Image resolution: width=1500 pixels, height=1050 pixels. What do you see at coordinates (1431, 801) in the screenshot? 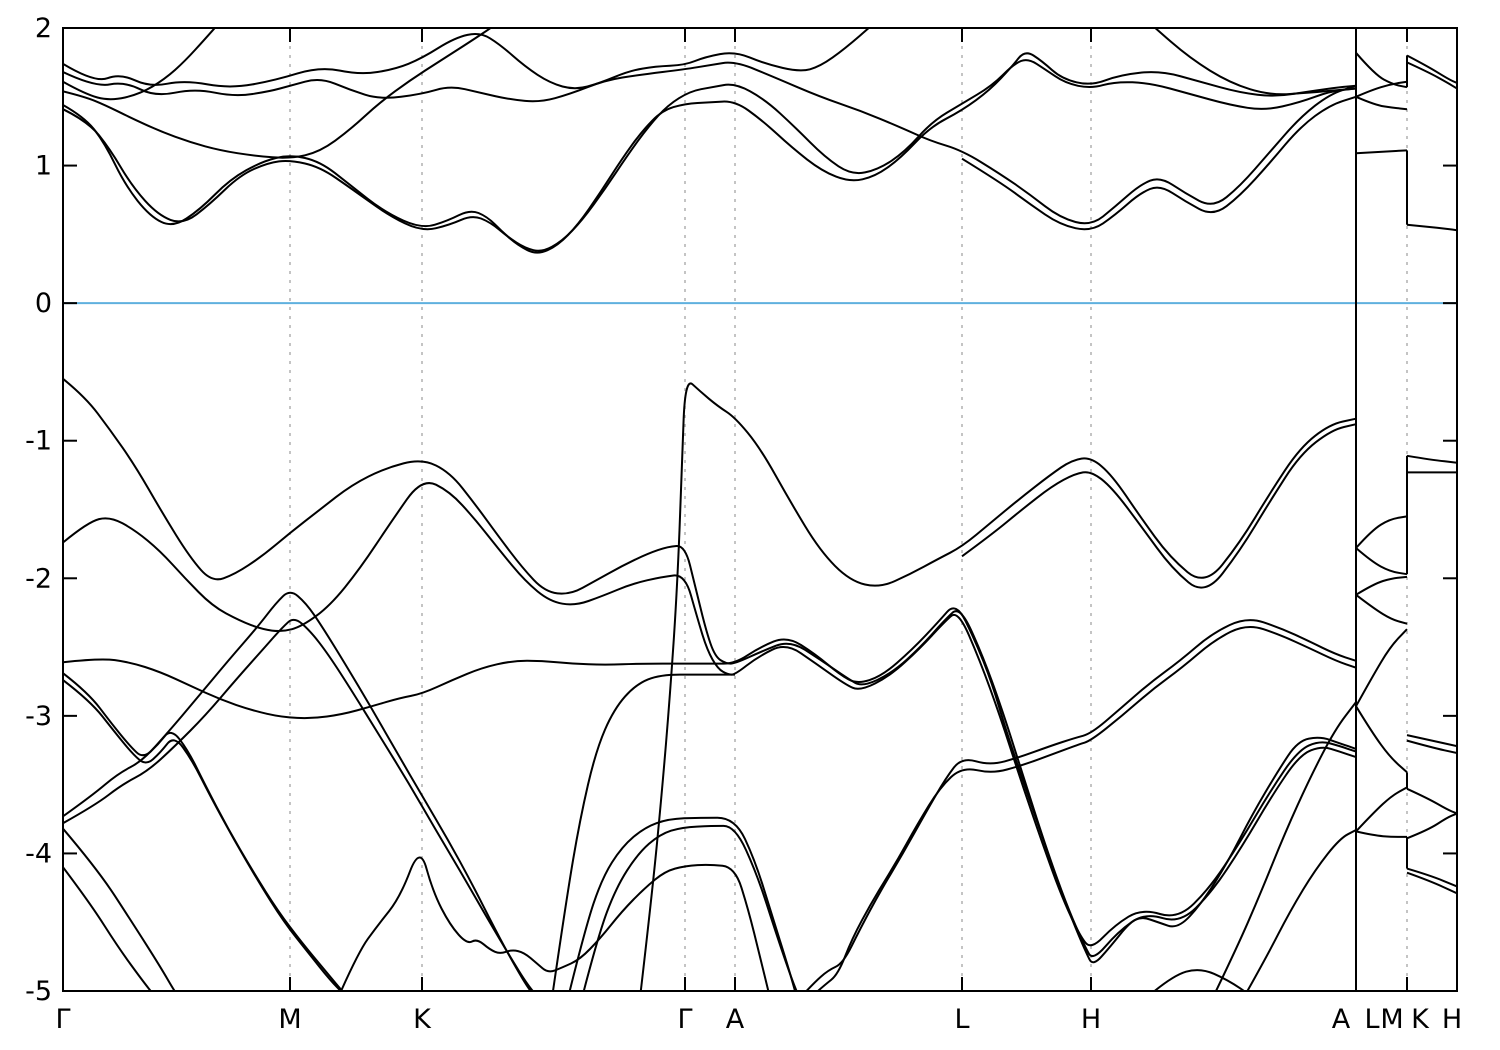
I see `band-KH-lens-up` at bounding box center [1431, 801].